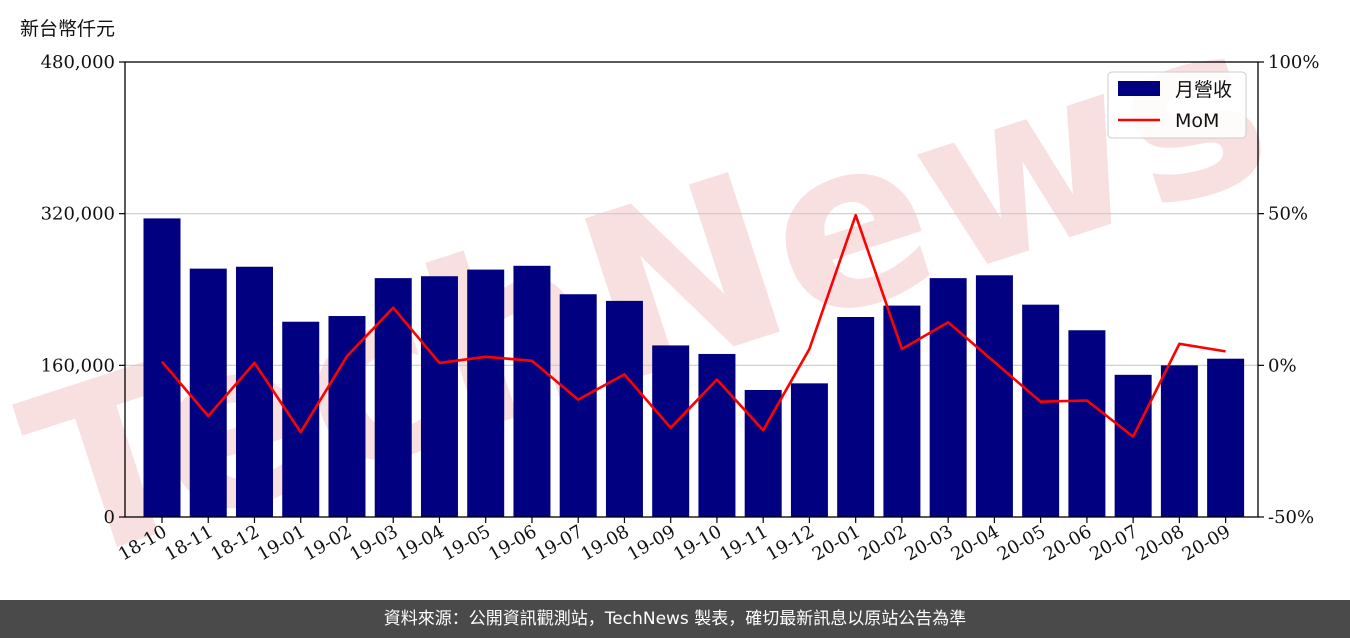  What do you see at coordinates (420, 543) in the screenshot?
I see `x-tick-label-19-04: 19-04` at bounding box center [420, 543].